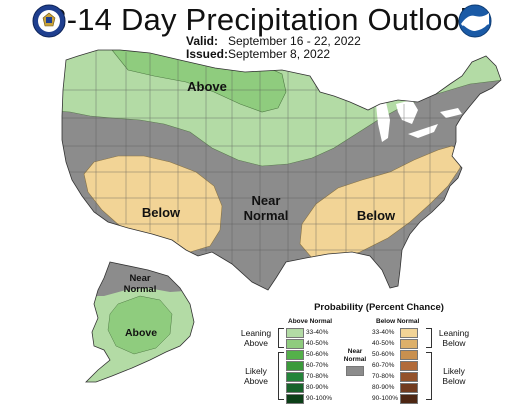 This screenshot has height=405, width=525. I want to click on label-near-normal-2: Normal, so click(266, 215).